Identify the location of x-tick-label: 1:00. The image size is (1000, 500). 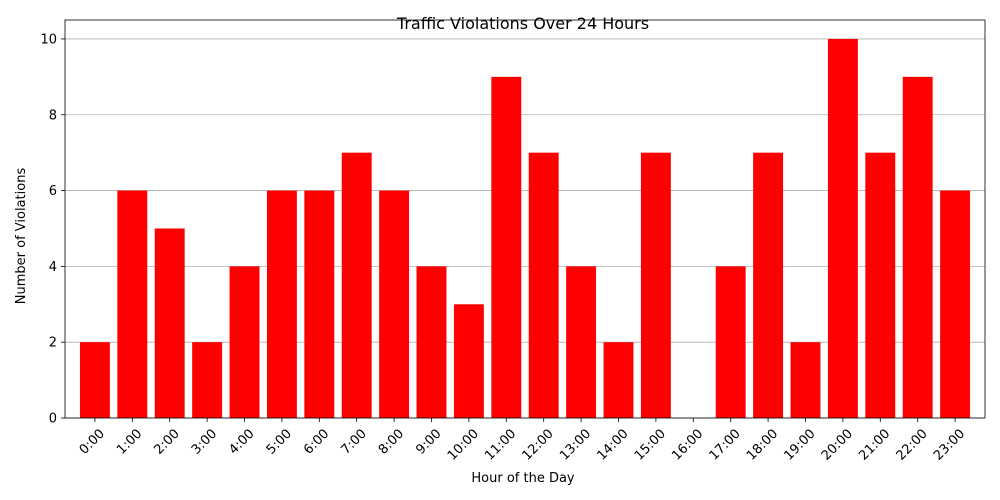
(129, 441).